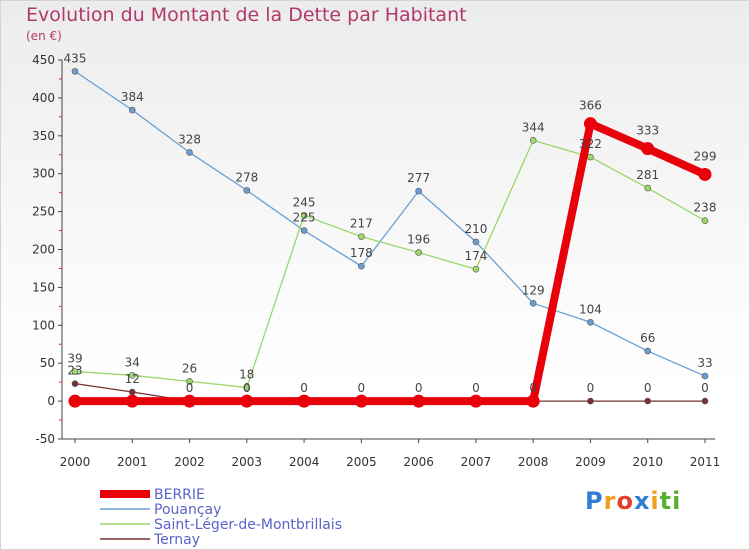 Image resolution: width=750 pixels, height=550 pixels. Describe the element at coordinates (179, 495) in the screenshot. I see `legend-label: BERRIE` at that location.